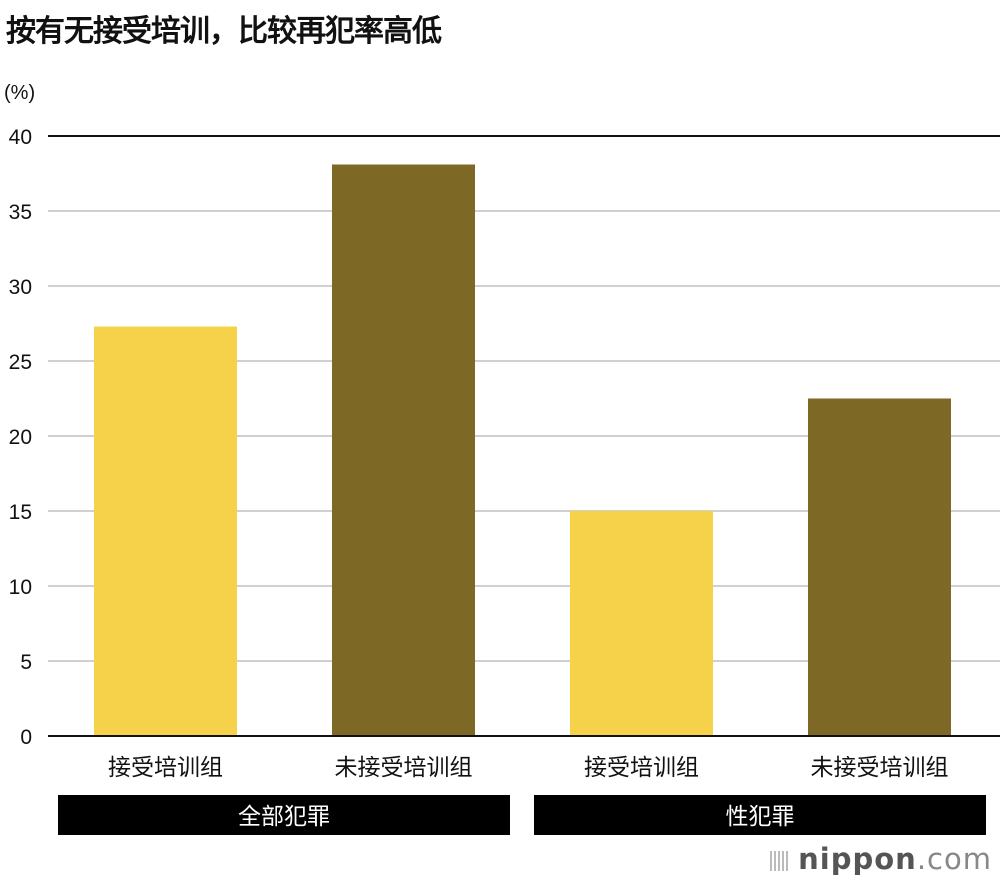 The width and height of the screenshot is (1000, 880). What do you see at coordinates (20, 212) in the screenshot?
I see `y-tick-label: 35` at bounding box center [20, 212].